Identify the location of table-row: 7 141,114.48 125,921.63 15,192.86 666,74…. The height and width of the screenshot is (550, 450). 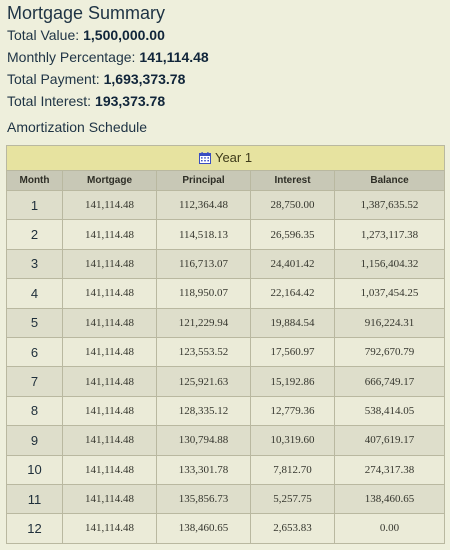
(226, 381).